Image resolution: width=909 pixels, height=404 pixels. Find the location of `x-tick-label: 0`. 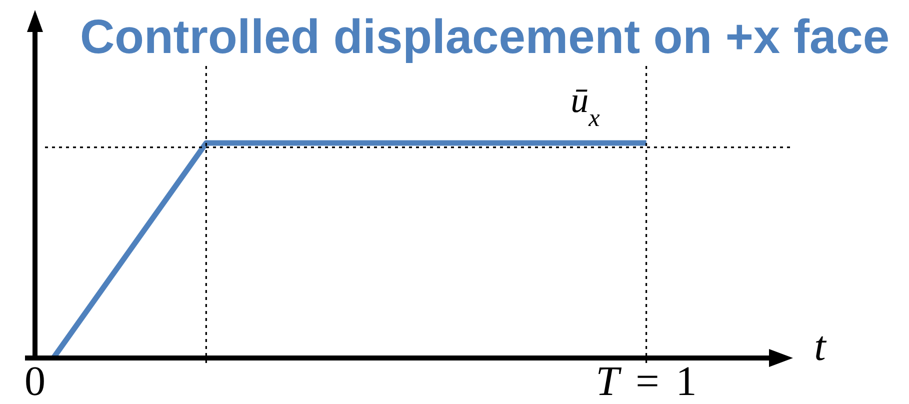

x-tick-label: 0 is located at coordinates (35, 381).